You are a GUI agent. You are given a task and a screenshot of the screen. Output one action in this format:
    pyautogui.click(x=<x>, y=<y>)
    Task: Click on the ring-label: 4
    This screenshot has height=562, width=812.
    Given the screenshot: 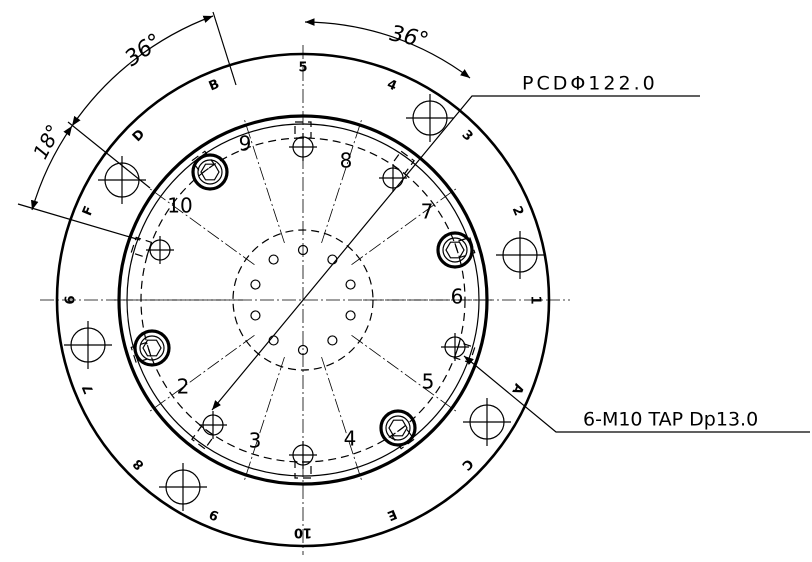 What is the action you would take?
    pyautogui.click(x=392, y=85)
    